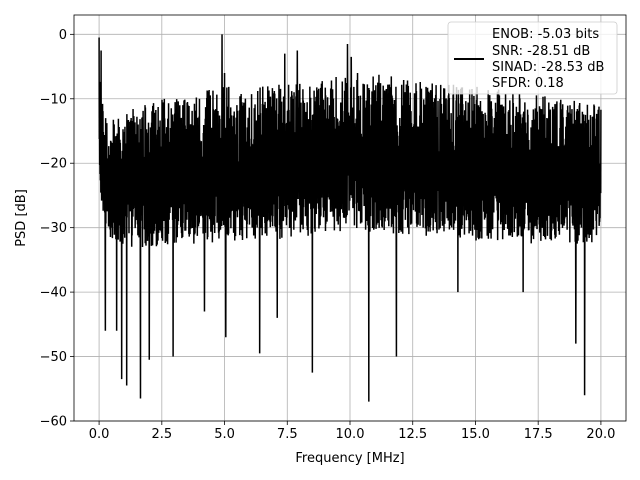  Describe the element at coordinates (53, 164) in the screenshot. I see `y-tick-label: −20` at that location.